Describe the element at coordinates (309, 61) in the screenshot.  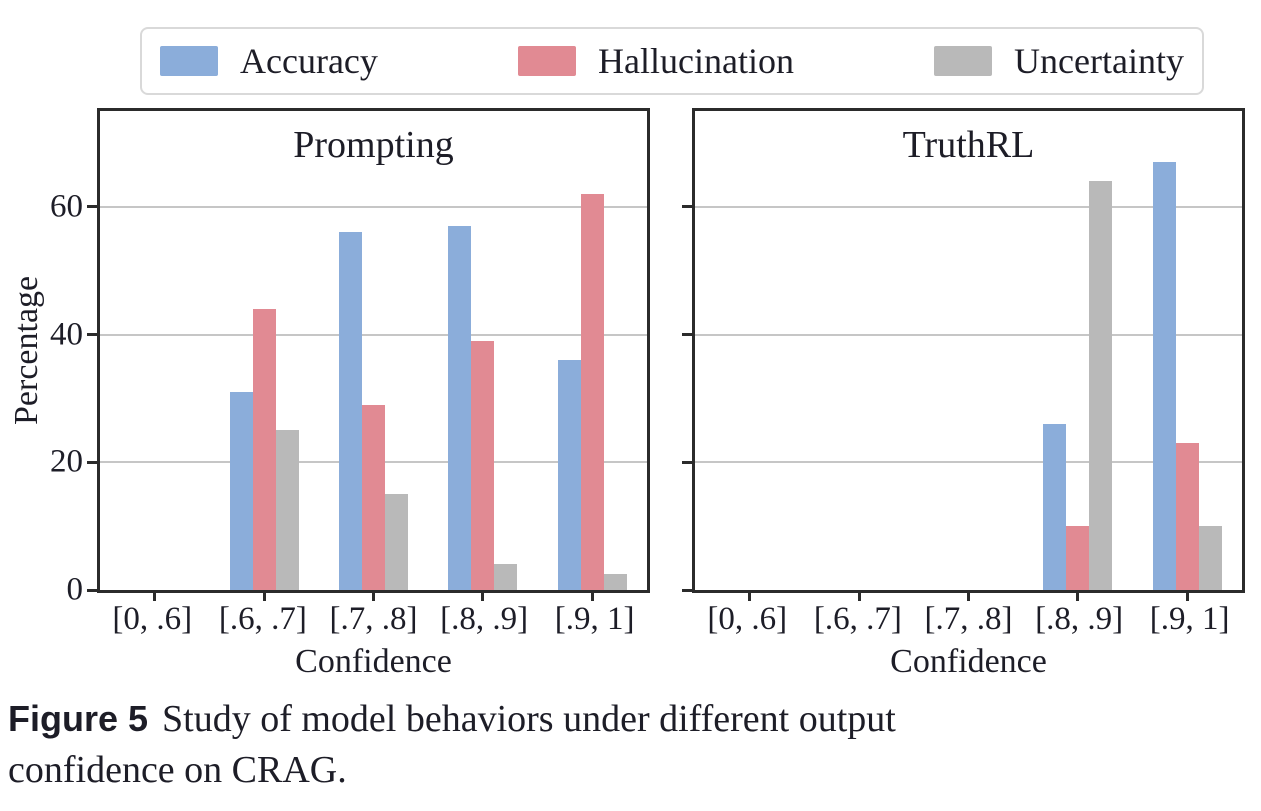
I see `legend-label: Accuracy` at that location.